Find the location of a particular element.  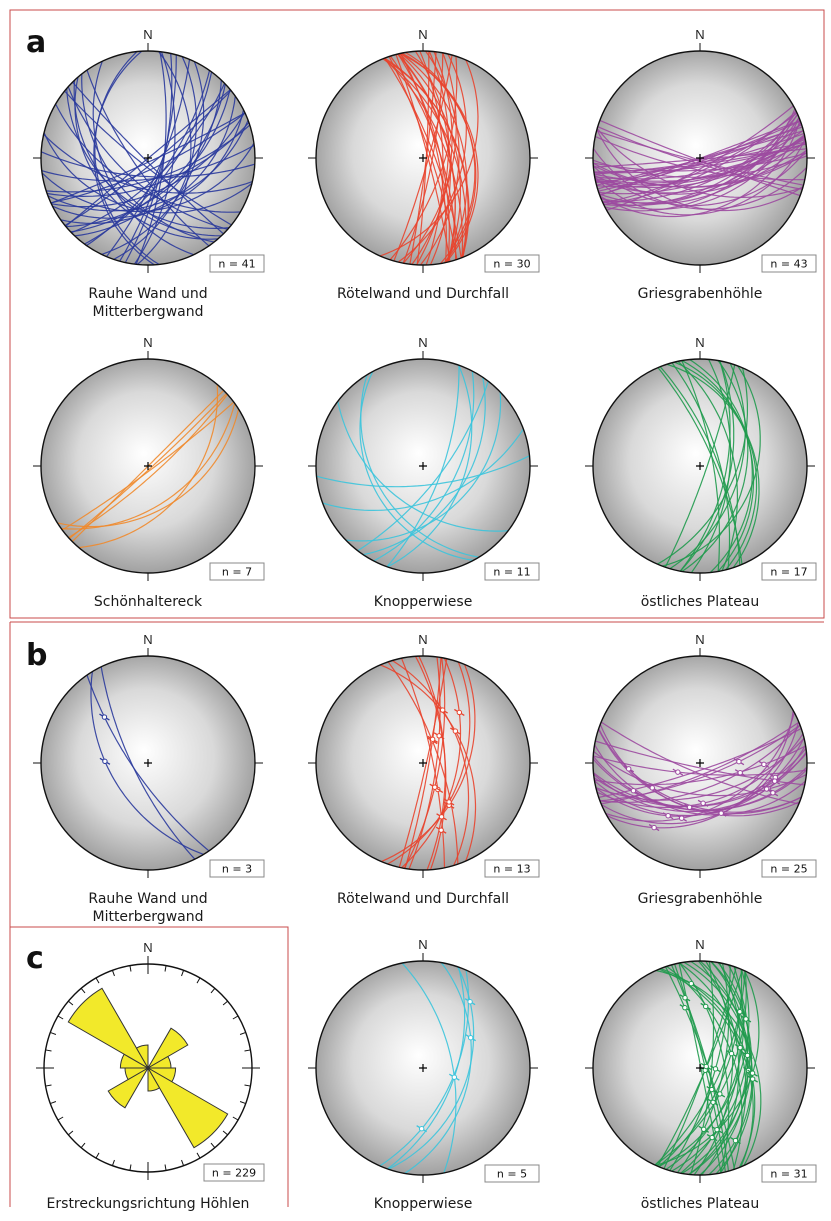

stereonet-7: Nn = 3 Rauhe Wand und Mitterbergwand is located at coordinates (149, 778).